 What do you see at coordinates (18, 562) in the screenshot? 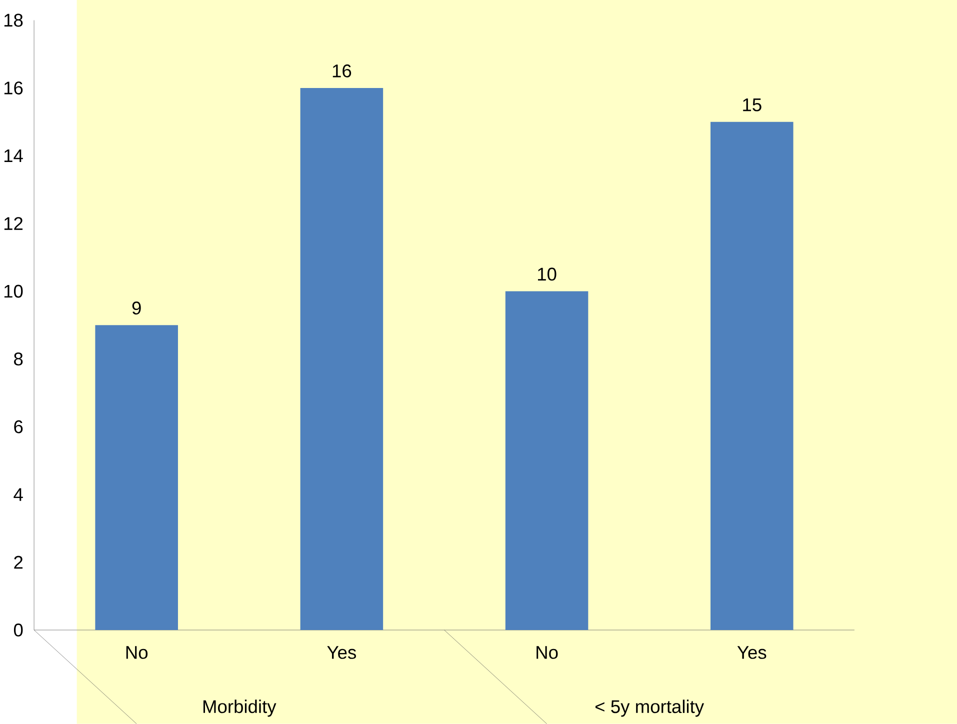
I see `y-tick-label: 2` at bounding box center [18, 562].